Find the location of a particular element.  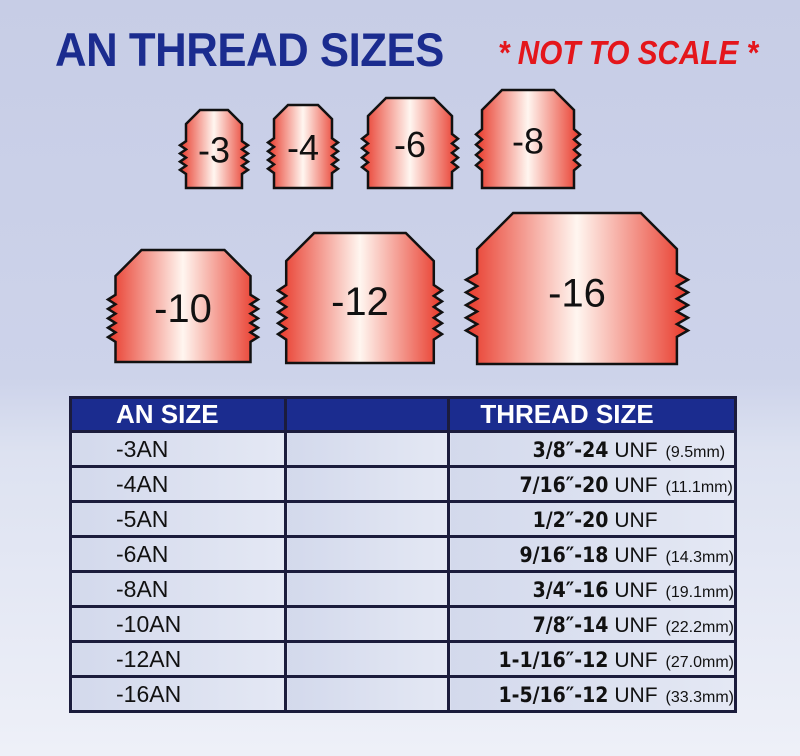

table-row: -4AN 7/16″-20 UNF (11.1mm) is located at coordinates (402, 484).